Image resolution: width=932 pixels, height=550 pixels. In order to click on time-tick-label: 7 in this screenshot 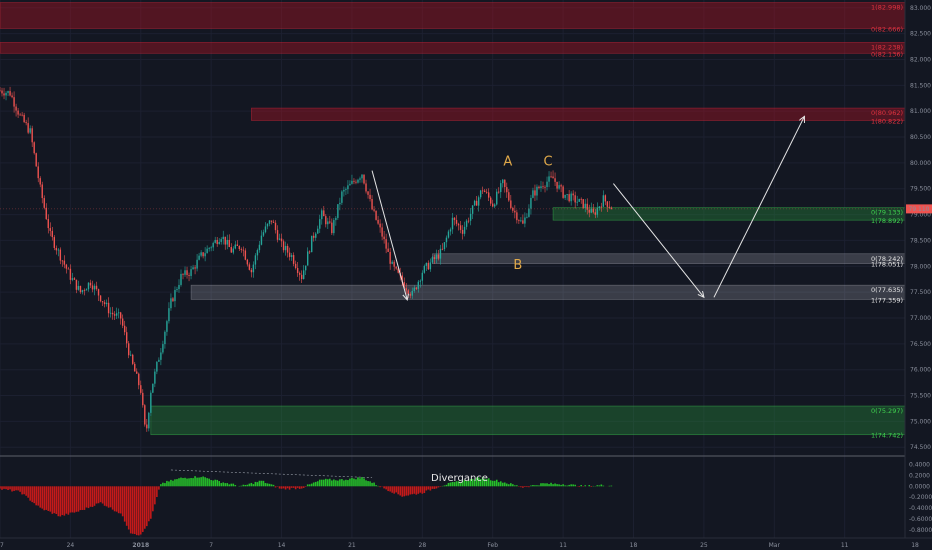, I will do `click(211, 545)`.